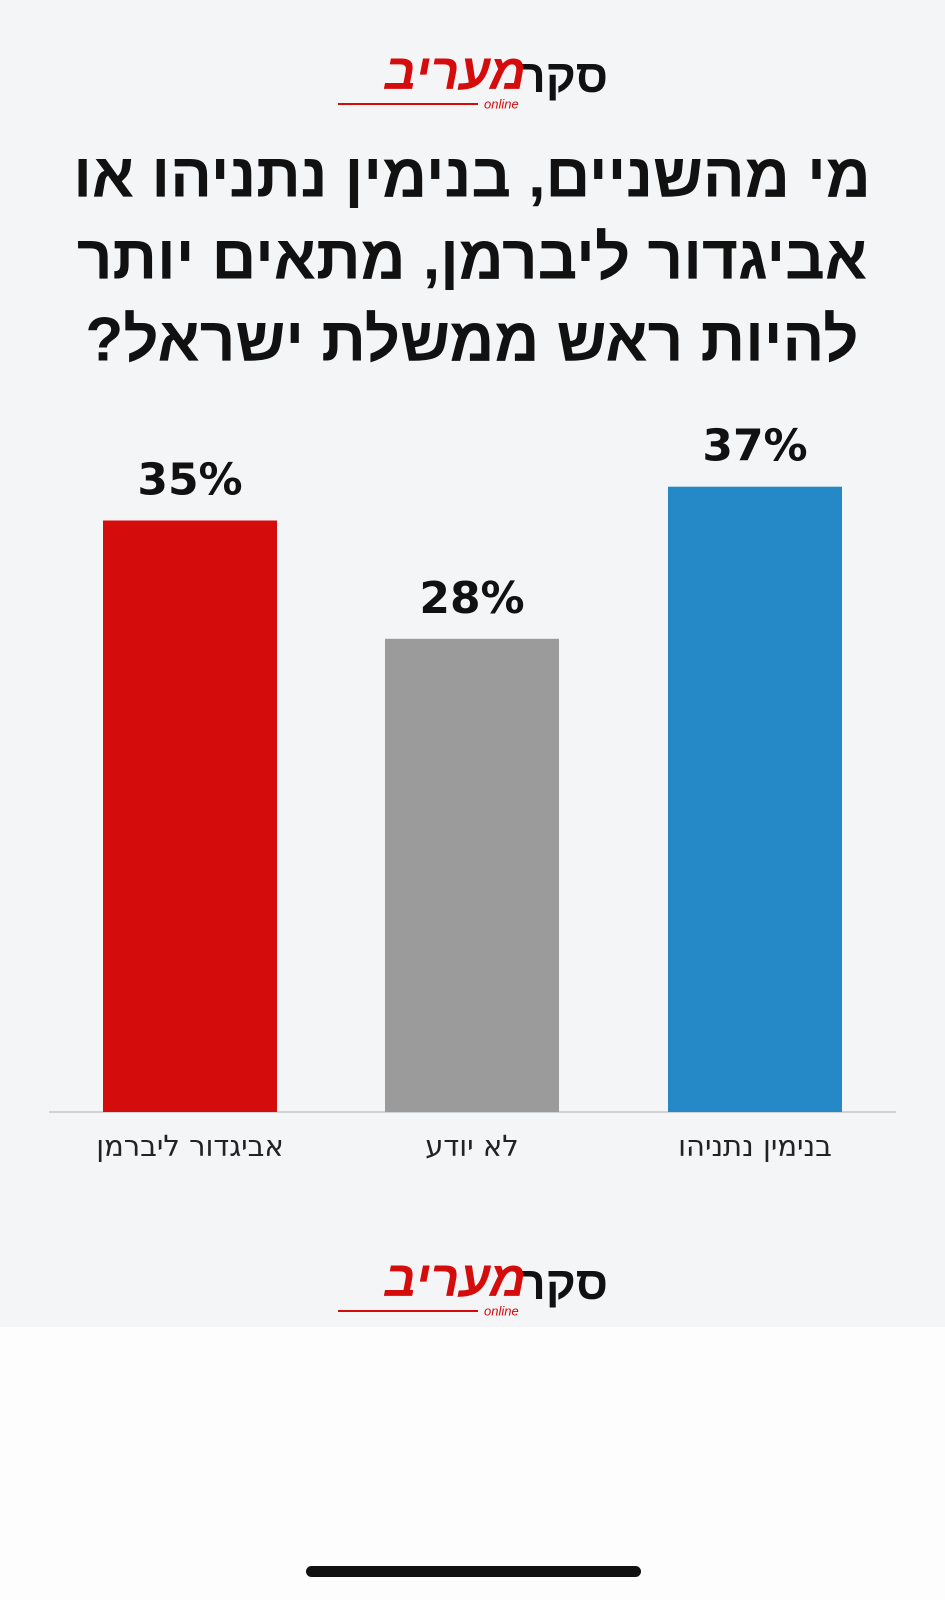 Image resolution: width=945 pixels, height=1600 pixels. I want to click on logo-footer: סקר מעריב online, so click(473, 1284).